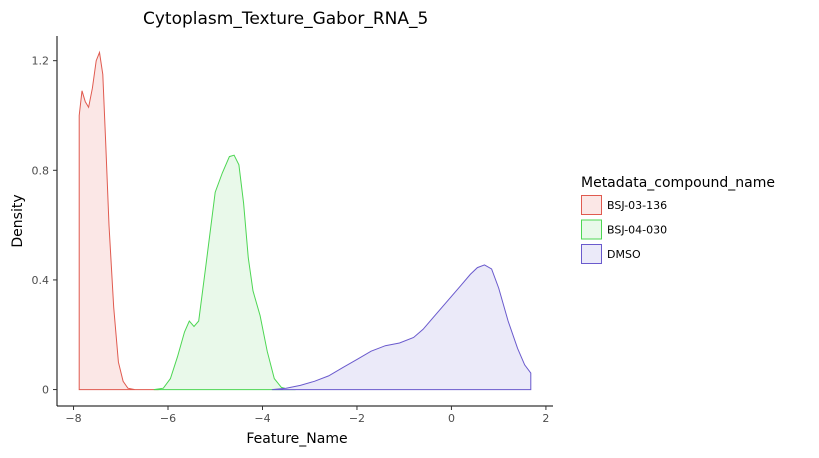  Describe the element at coordinates (41, 61) in the screenshot. I see `y-tick-label: 1.2` at that location.